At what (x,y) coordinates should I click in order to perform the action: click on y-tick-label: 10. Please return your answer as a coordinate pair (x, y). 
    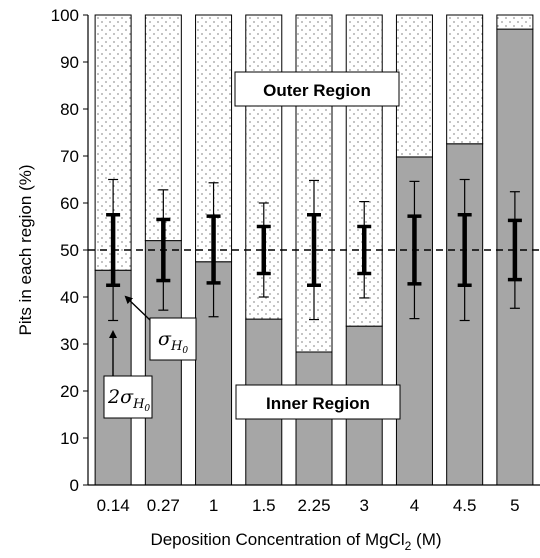
    Looking at the image, I should click on (69, 438).